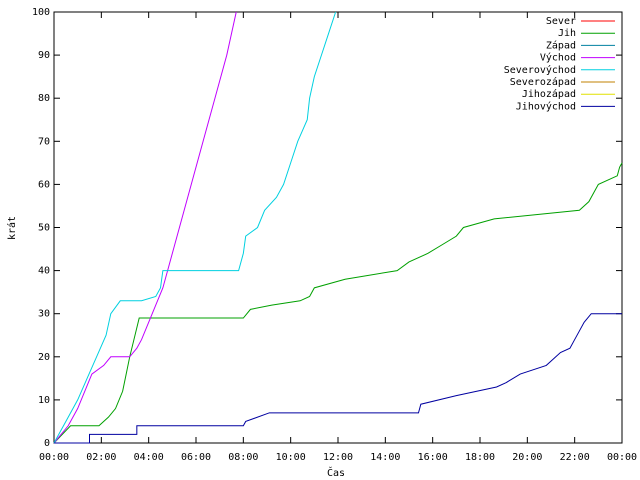 The height and width of the screenshot is (480, 640). Describe the element at coordinates (558, 58) in the screenshot. I see `legend-label: Východ` at that location.